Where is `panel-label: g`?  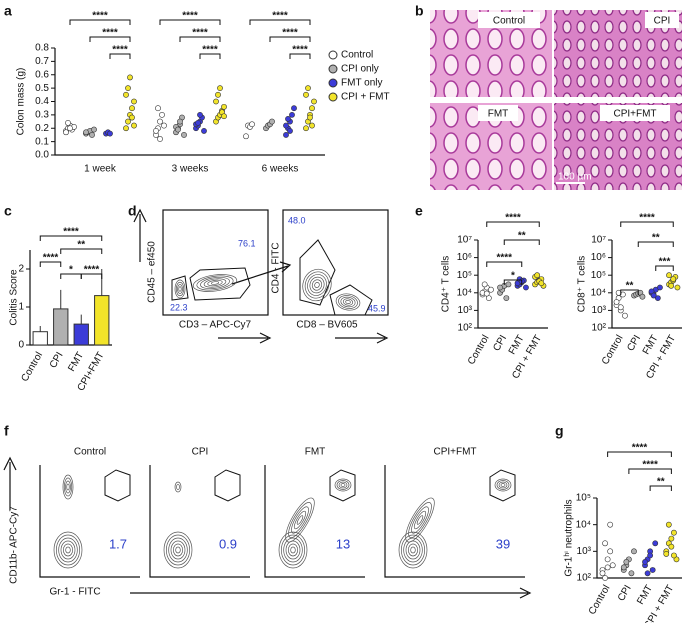
panel-label: g is located at coordinates (559, 431).